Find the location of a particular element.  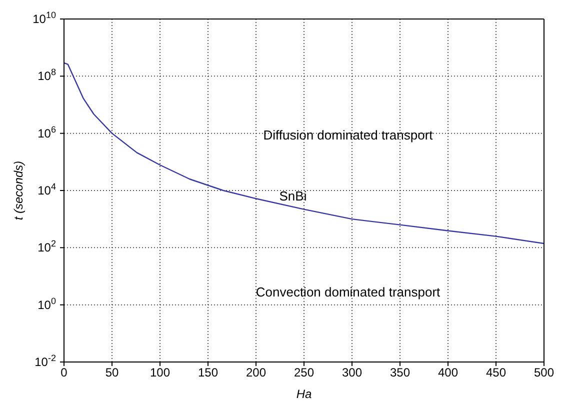

x-tick-label: 50 is located at coordinates (112, 373).